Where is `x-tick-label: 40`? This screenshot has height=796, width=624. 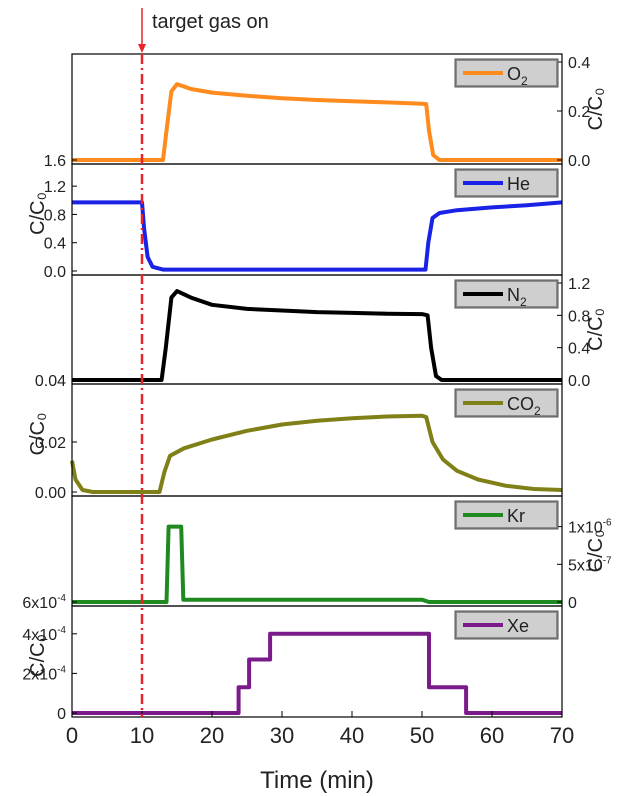
x-tick-label: 40 is located at coordinates (352, 735).